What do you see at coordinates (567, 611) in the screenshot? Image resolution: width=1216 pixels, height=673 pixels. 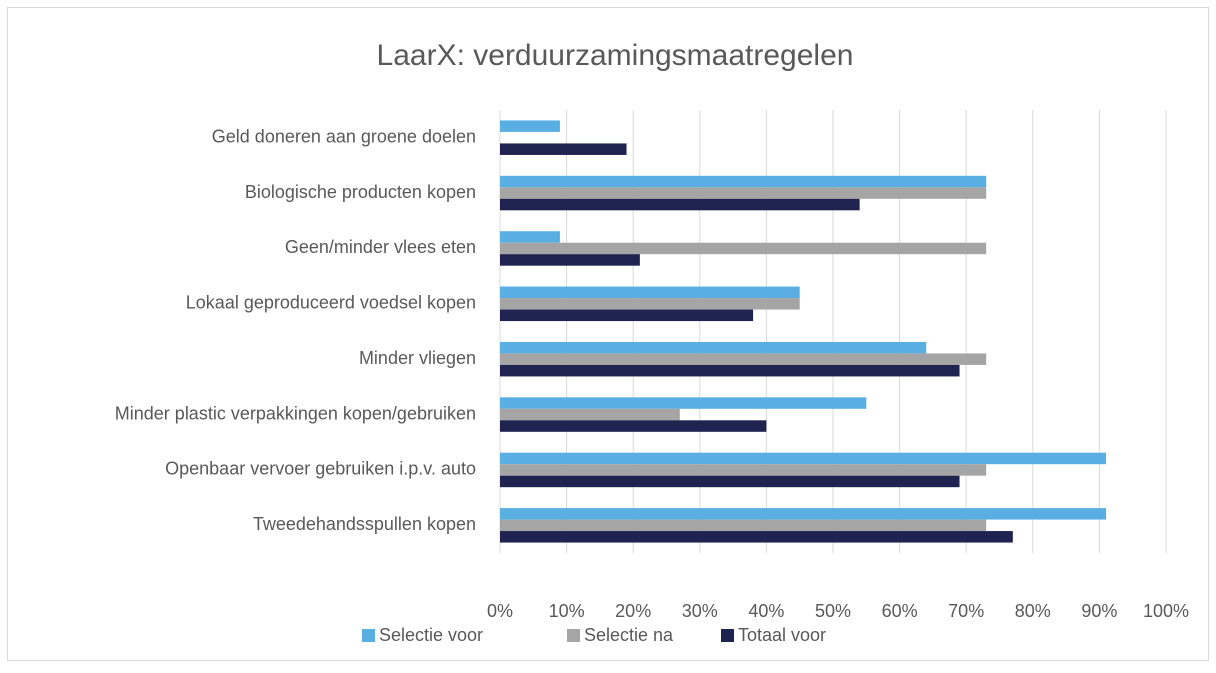 I see `x-tick-label: 10%` at bounding box center [567, 611].